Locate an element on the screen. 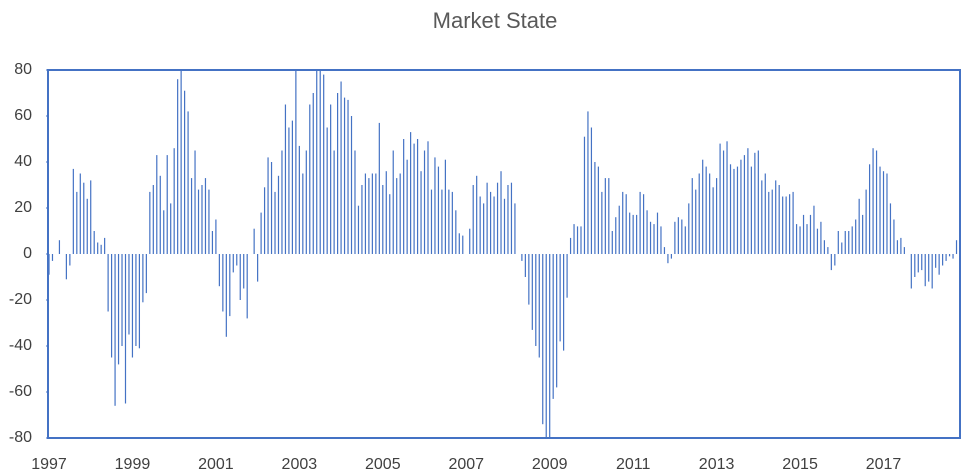 The width and height of the screenshot is (962, 476). x-tick-label: 2017 is located at coordinates (884, 464).